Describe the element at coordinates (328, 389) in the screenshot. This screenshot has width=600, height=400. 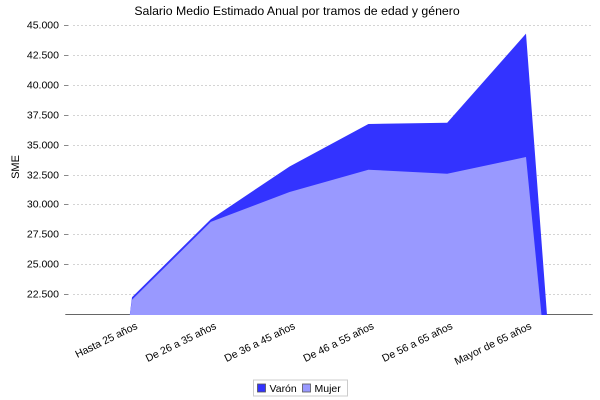
I see `svg-text: Mujer` at that location.